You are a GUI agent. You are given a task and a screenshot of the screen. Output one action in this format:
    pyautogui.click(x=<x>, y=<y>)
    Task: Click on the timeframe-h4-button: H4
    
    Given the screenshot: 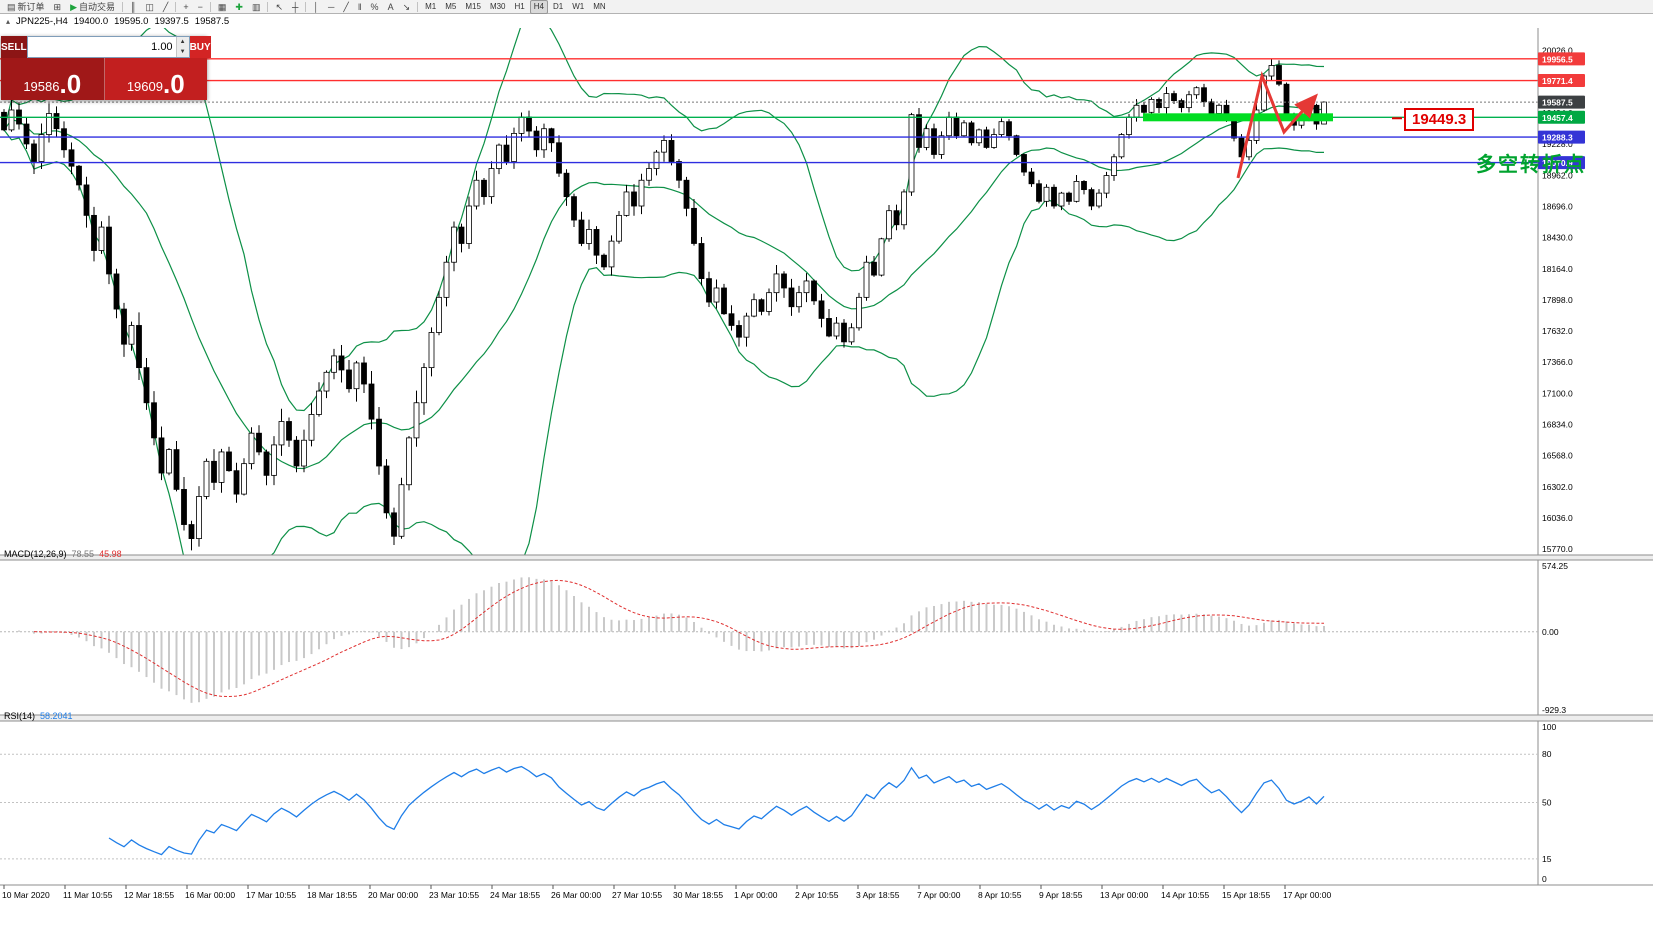 What is the action you would take?
    pyautogui.click(x=538, y=7)
    